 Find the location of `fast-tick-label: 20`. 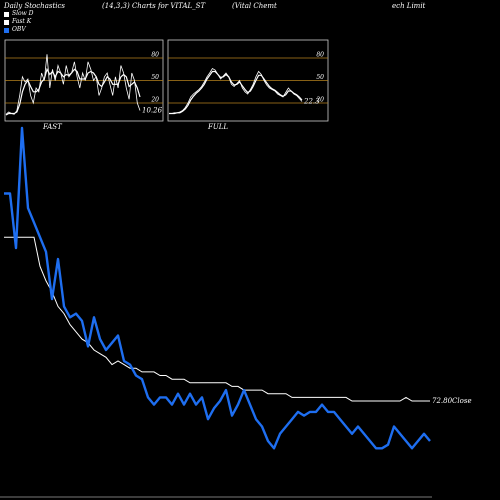

fast-tick-label: 20 is located at coordinates (154, 100).